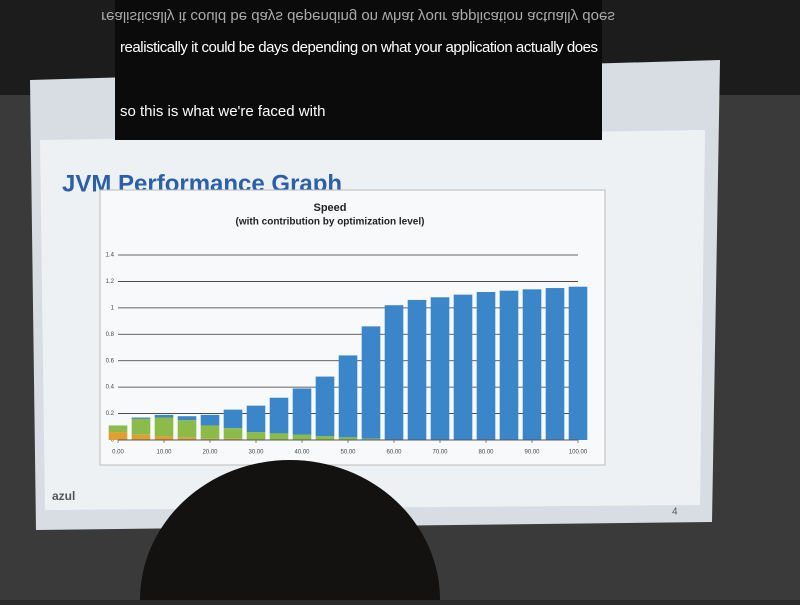  What do you see at coordinates (118, 453) in the screenshot?
I see `x-tick-label: 0.00` at bounding box center [118, 453].